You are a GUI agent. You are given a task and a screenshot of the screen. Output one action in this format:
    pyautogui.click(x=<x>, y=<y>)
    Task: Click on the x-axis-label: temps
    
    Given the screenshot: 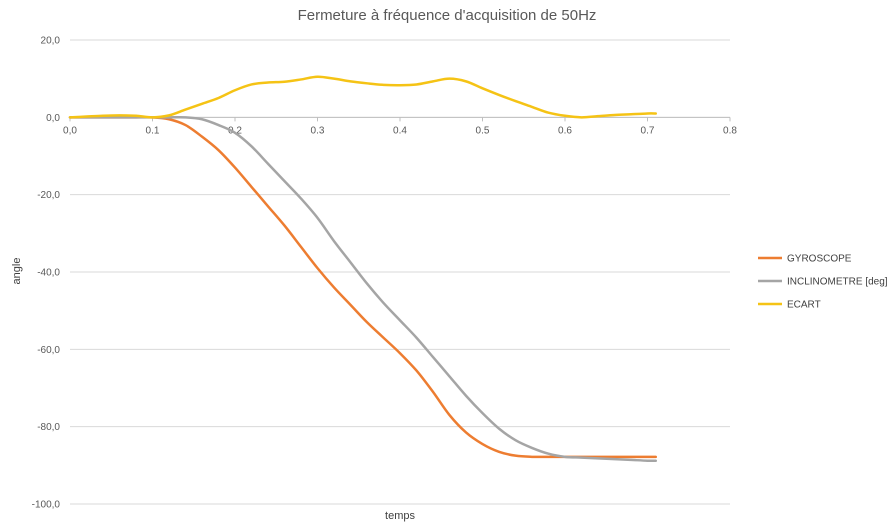 What is the action you would take?
    pyautogui.click(x=400, y=516)
    